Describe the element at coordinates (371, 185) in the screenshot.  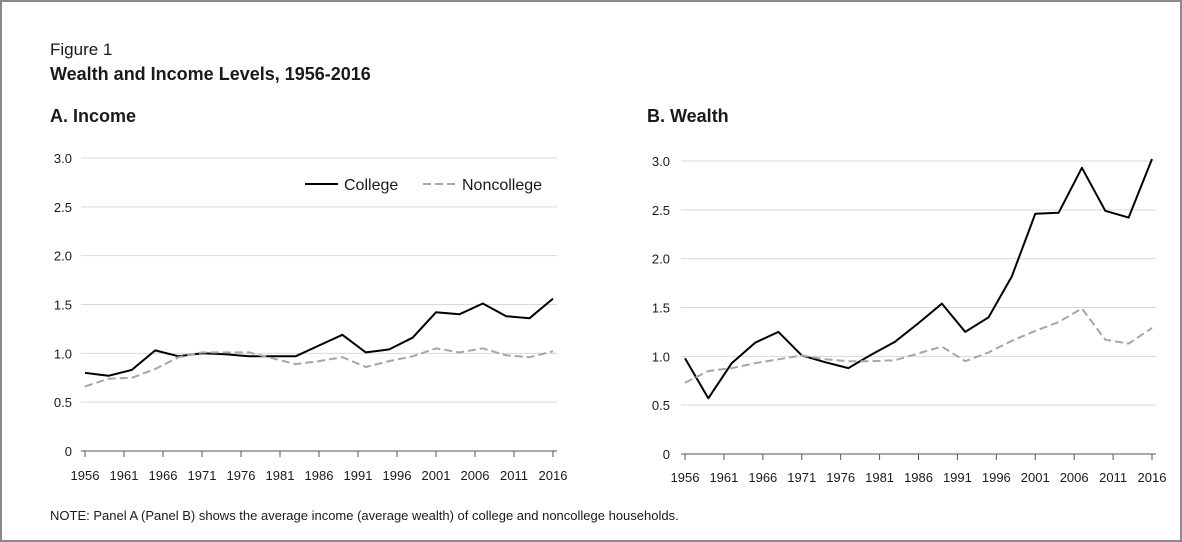
I see `legend-label: College` at that location.